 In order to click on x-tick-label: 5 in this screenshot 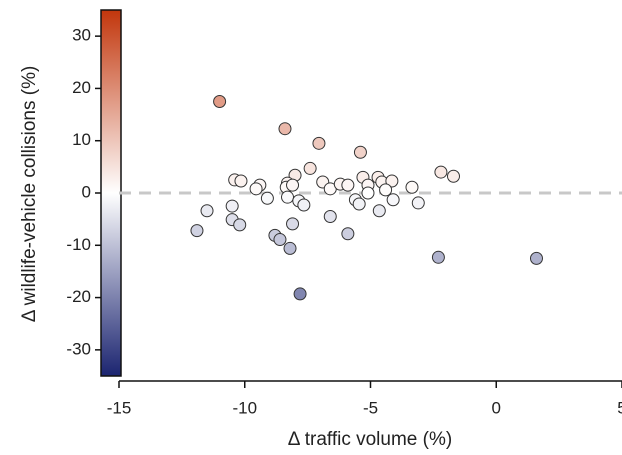, I will do `click(619, 407)`.